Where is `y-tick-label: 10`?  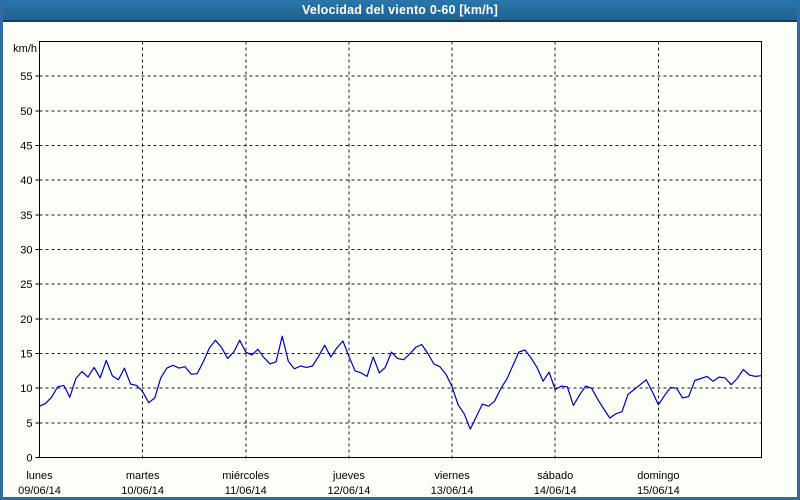
y-tick-label: 10 is located at coordinates (26, 389).